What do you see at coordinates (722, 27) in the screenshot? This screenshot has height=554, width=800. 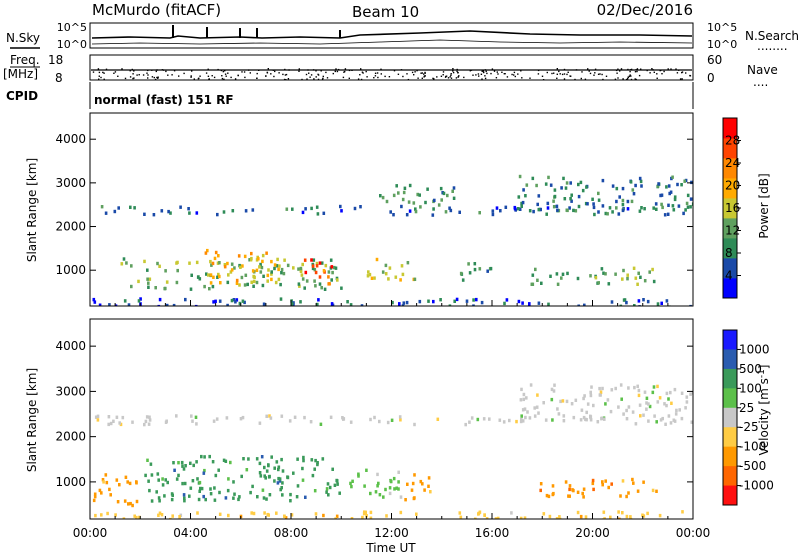 I see `noise-right-tick-top: 10^5` at bounding box center [722, 27].